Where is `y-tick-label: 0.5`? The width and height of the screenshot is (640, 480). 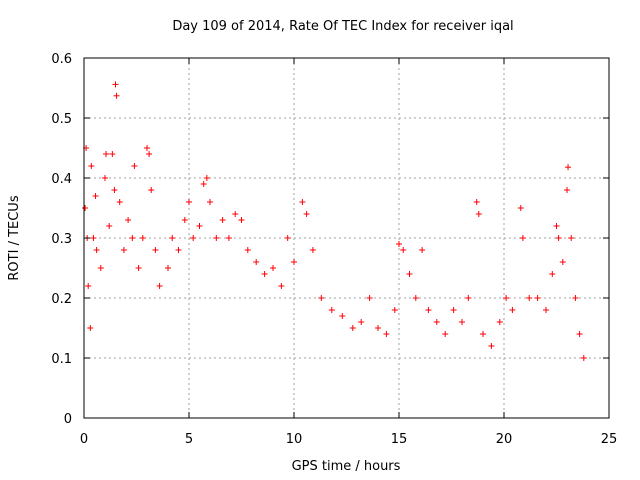 y-tick-label: 0.5 is located at coordinates (61, 119).